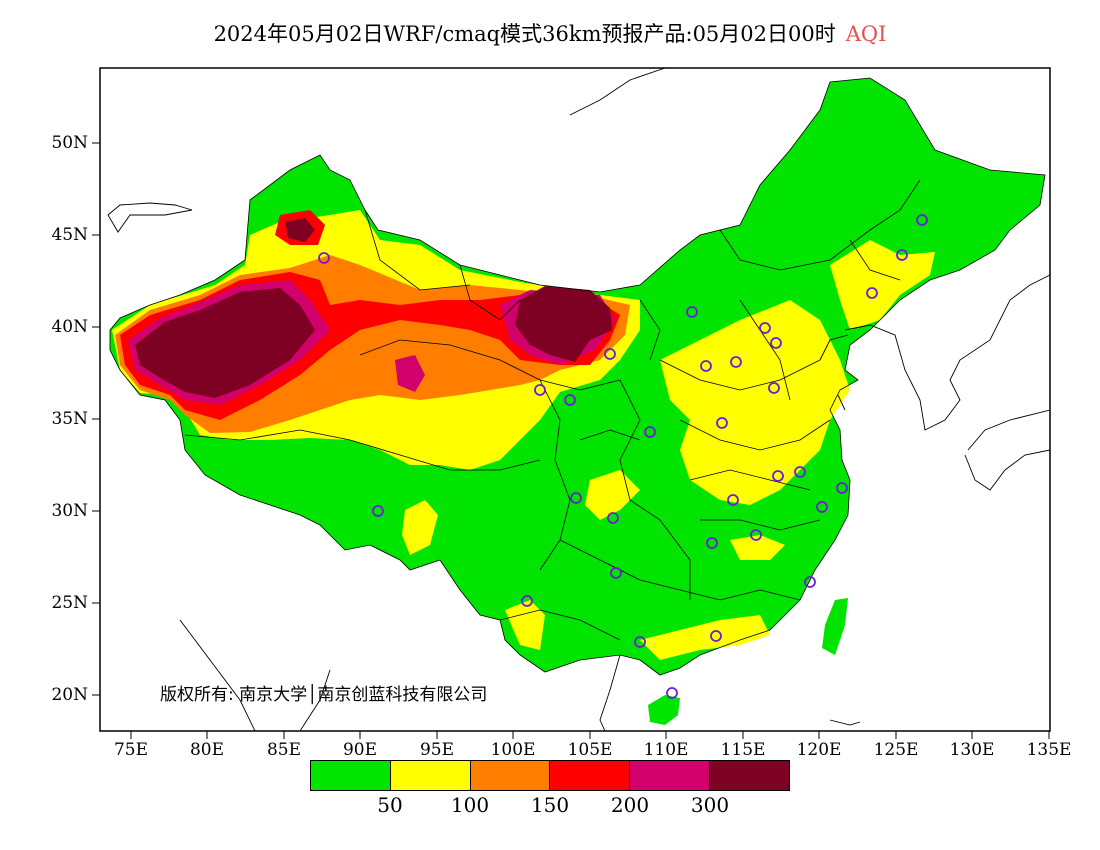 This screenshot has height=850, width=1100. I want to click on legend-threshold-label: 200, so click(630, 805).